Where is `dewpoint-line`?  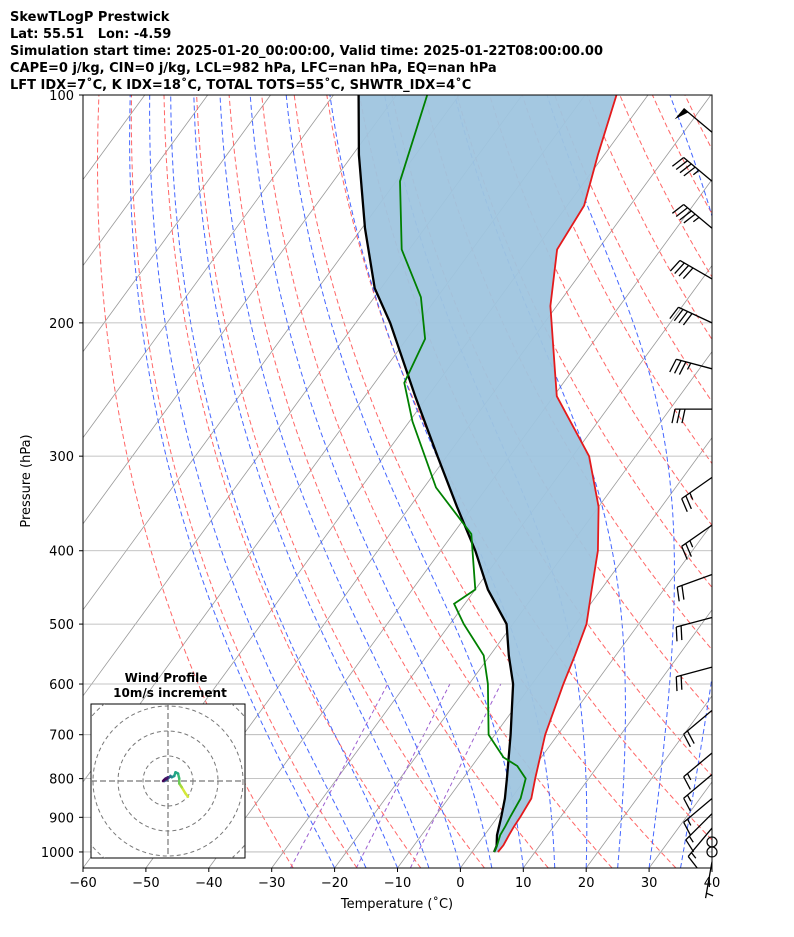
dewpoint-line is located at coordinates (463, 474).